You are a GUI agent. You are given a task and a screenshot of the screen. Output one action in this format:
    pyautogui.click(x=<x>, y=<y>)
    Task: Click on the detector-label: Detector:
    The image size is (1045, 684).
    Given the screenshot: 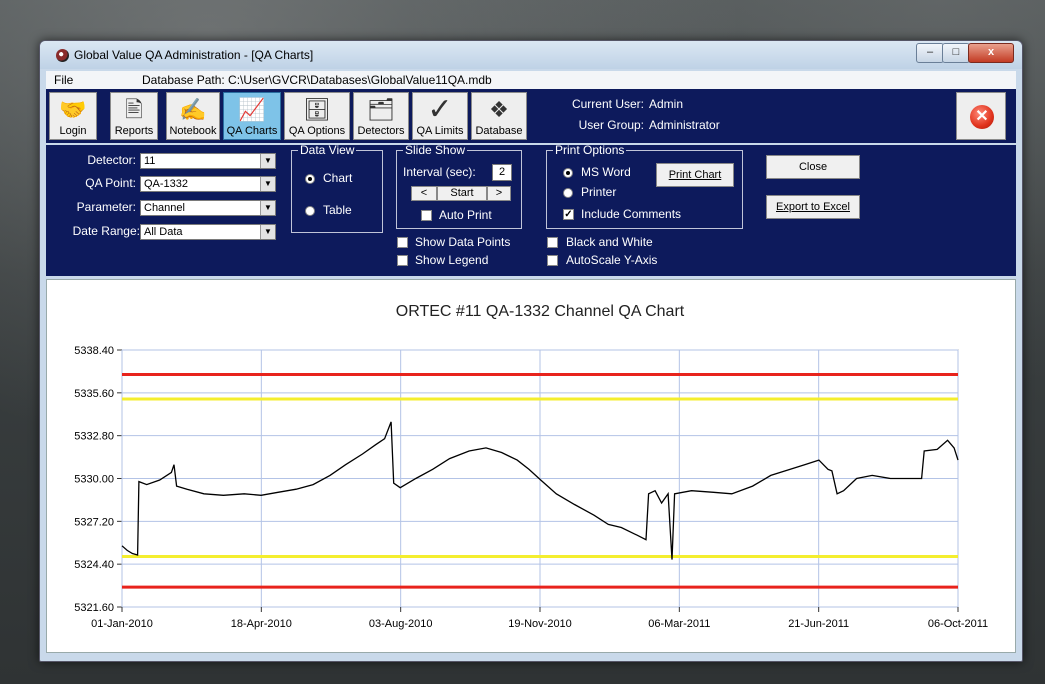 What is the action you would take?
    pyautogui.click(x=111, y=160)
    